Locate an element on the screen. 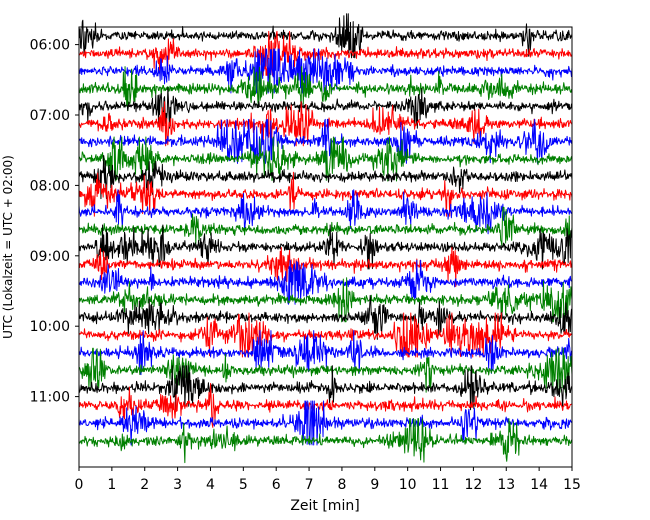 This screenshot has width=650, height=520. x-tick-label: 9 is located at coordinates (374, 485).